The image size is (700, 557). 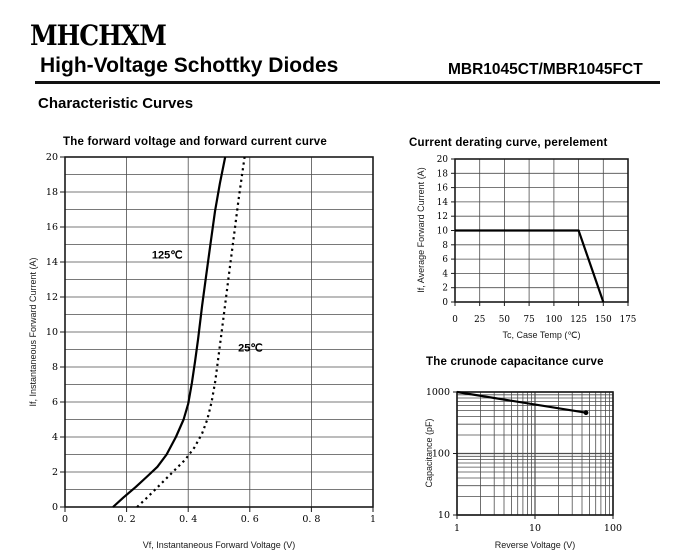 I want to click on derating-chart-x-axis-title: Tc, Case Temp (℃), so click(x=541, y=335).